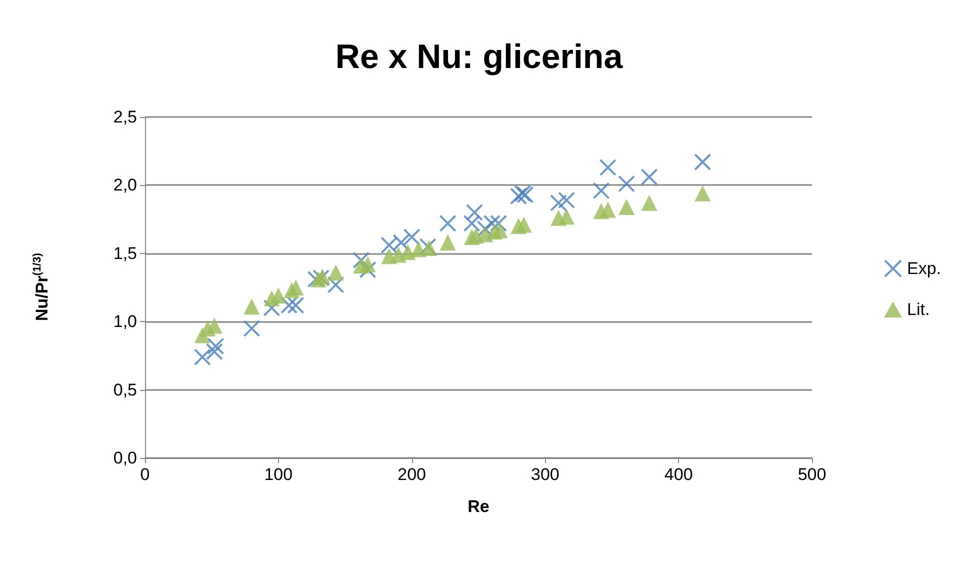  I want to click on x-tick-label: 500, so click(812, 474).